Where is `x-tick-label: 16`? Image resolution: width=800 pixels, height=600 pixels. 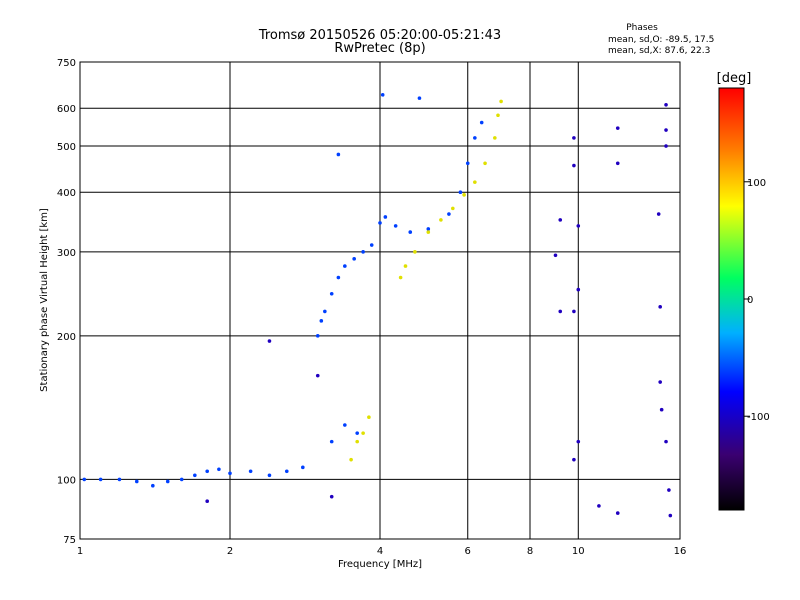 x-tick-label: 16 is located at coordinates (680, 551).